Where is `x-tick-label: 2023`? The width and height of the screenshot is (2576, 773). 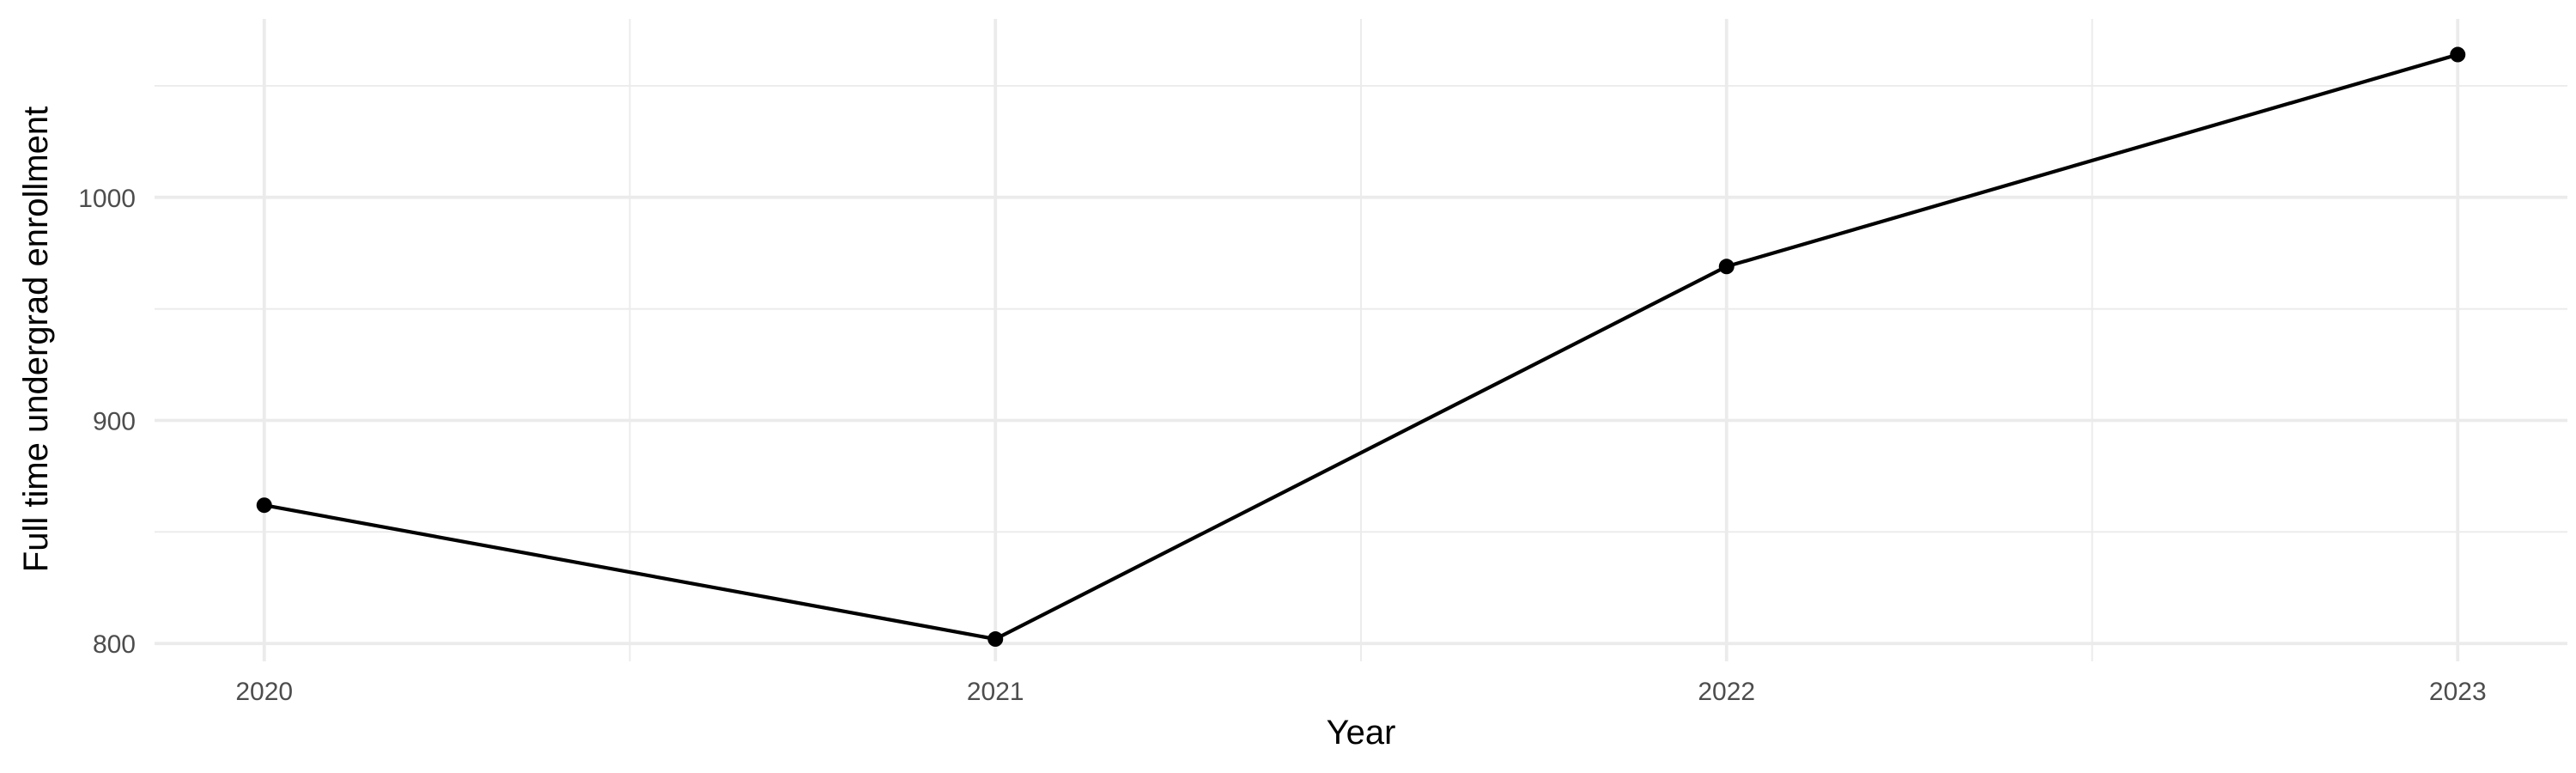
x-tick-label: 2023 is located at coordinates (2458, 692).